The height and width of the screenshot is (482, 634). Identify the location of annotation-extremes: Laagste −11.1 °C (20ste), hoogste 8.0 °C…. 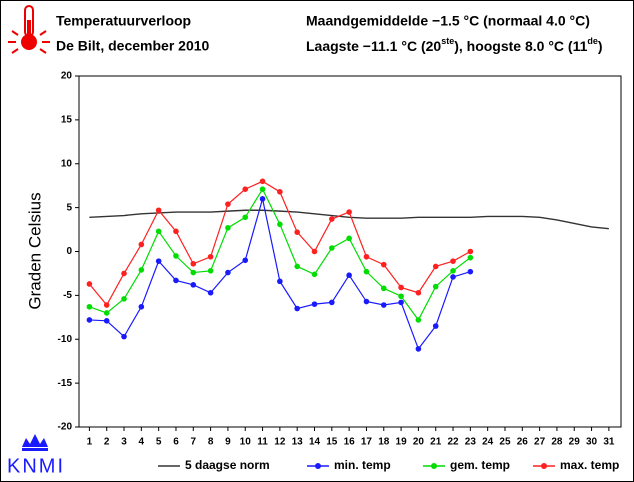
(454, 44).